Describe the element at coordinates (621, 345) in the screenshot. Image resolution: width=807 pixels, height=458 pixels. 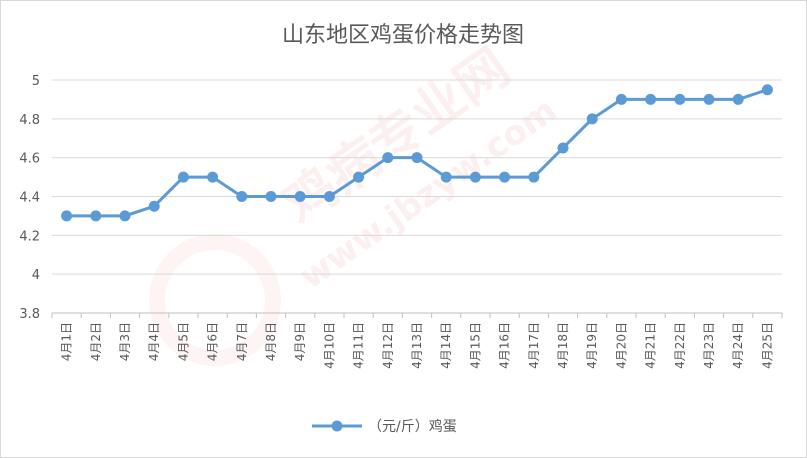
I see `x-tick-label: 4月20日` at that location.